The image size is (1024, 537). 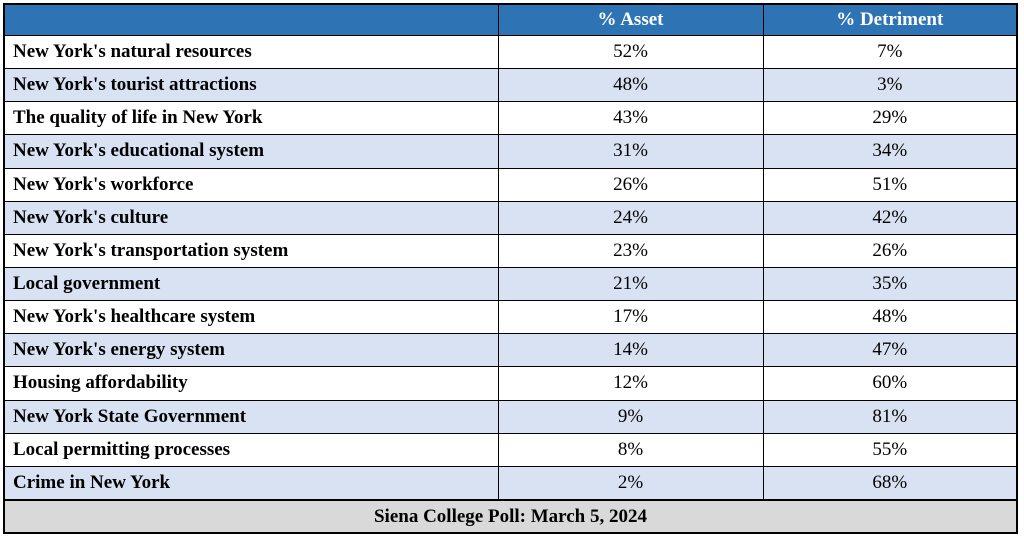 What do you see at coordinates (890, 416) in the screenshot?
I see `row-detriment-value: 81%` at bounding box center [890, 416].